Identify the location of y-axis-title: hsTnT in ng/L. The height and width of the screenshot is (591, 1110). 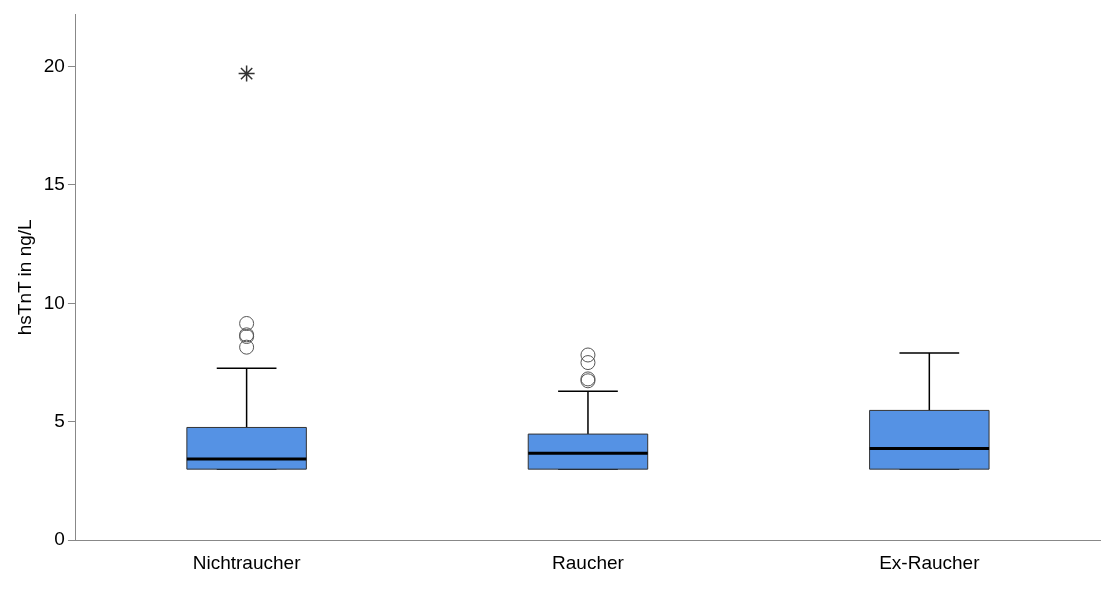
(24, 277).